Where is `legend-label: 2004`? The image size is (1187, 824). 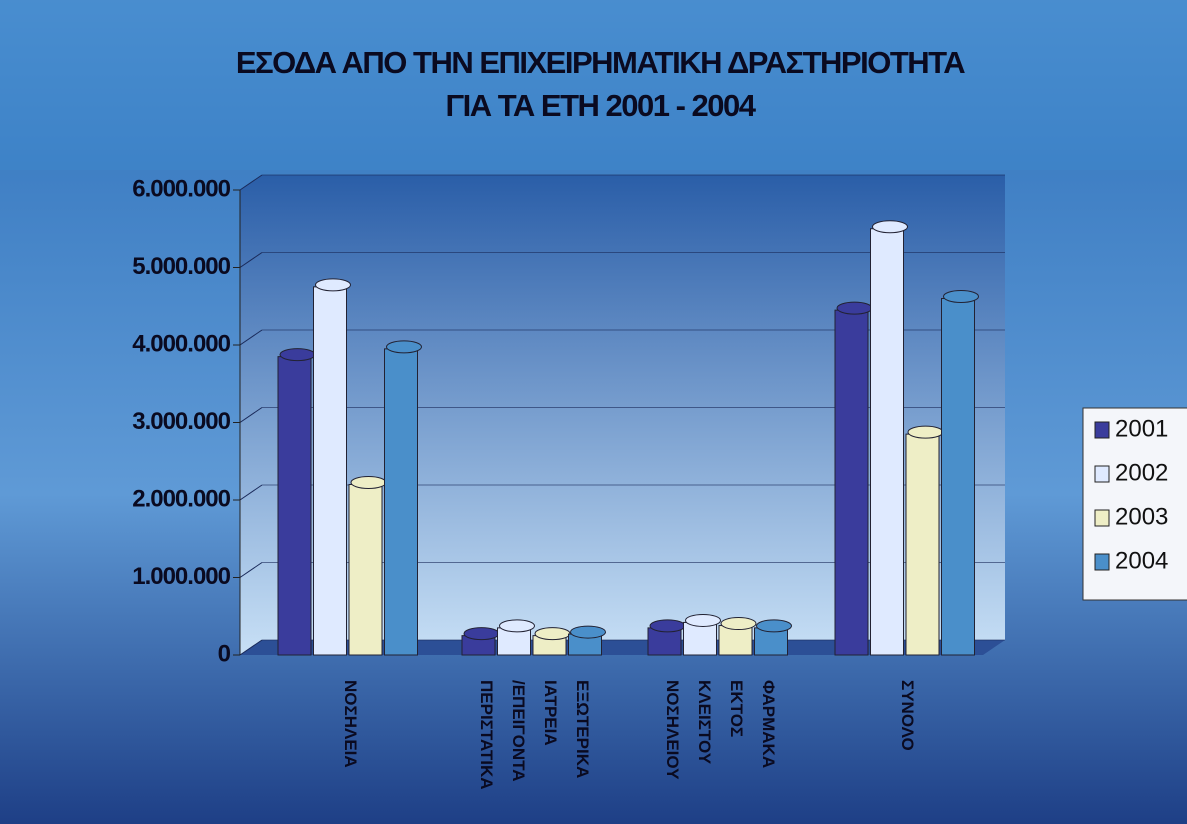 legend-label: 2004 is located at coordinates (1141, 560).